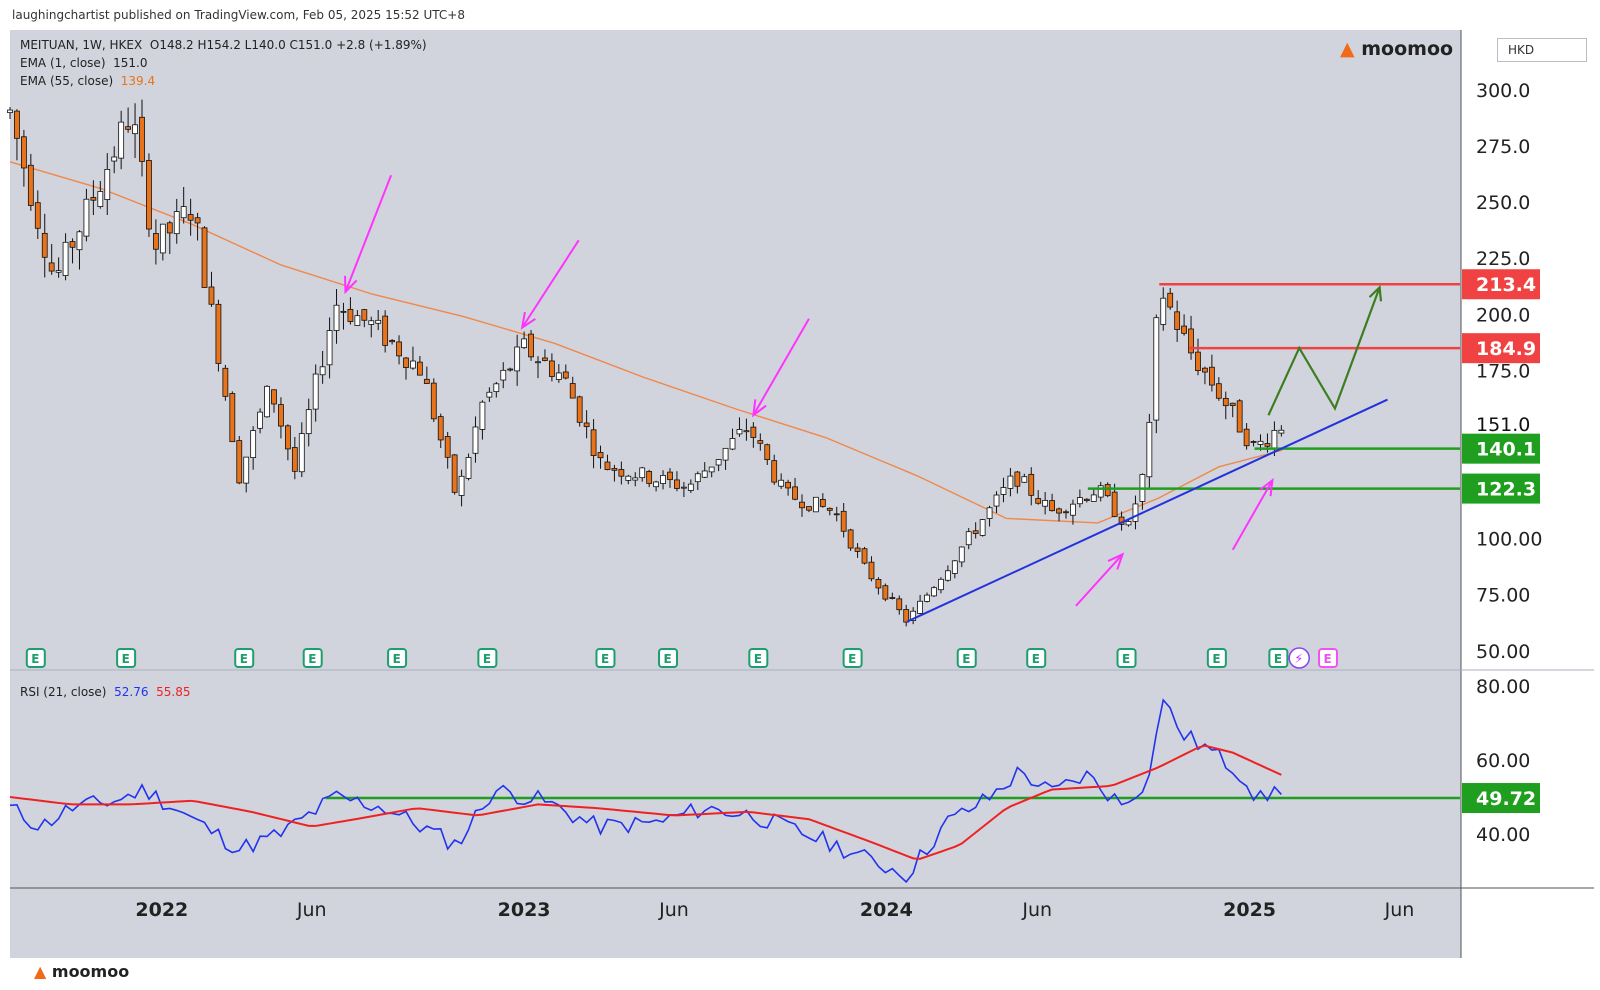 This screenshot has height=990, width=1600. What do you see at coordinates (88, 81) in the screenshot?
I see `legend-ema55: EMA (55, close) 139.4` at bounding box center [88, 81].